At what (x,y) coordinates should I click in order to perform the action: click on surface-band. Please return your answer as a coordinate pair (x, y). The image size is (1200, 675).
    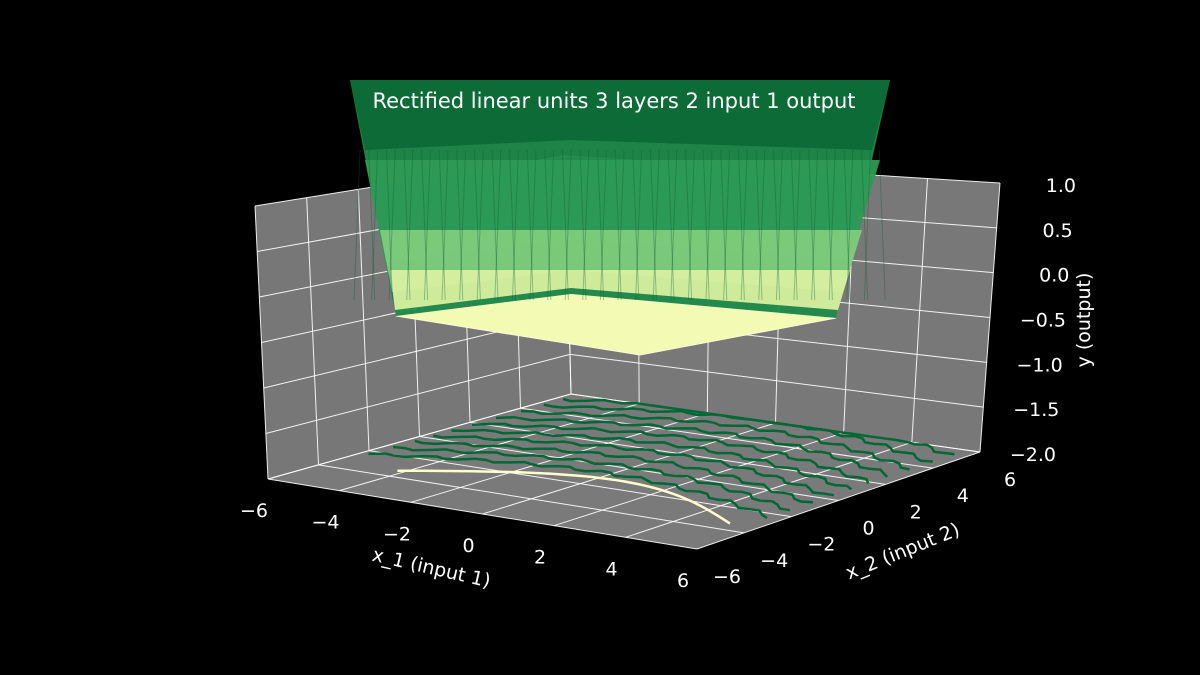
    Looking at the image, I should click on (620, 290).